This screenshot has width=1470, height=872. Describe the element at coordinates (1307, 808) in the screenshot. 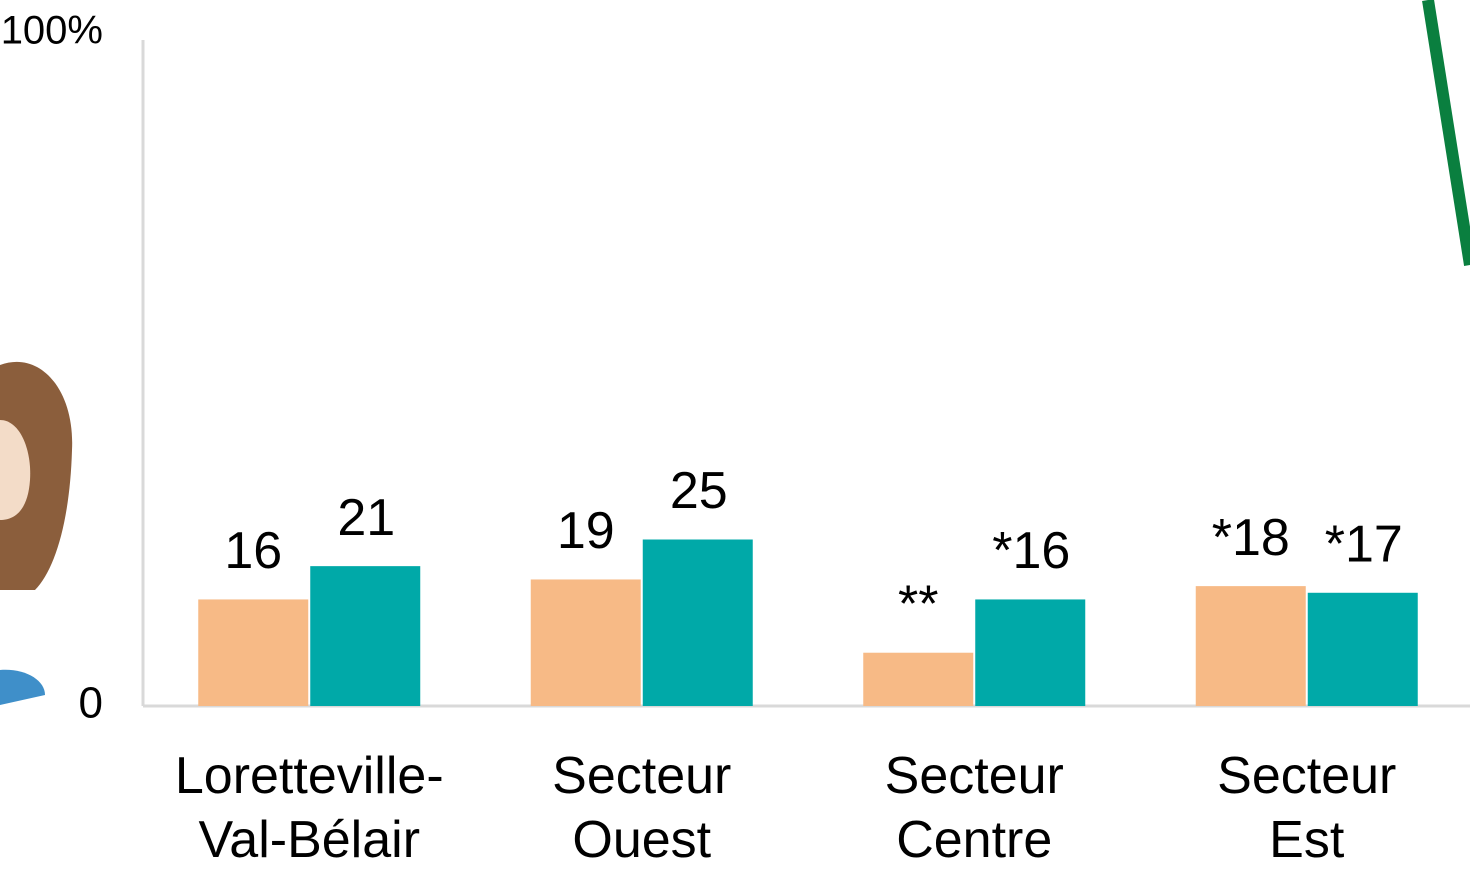

I see `x-tick-label: Secteur Est` at that location.